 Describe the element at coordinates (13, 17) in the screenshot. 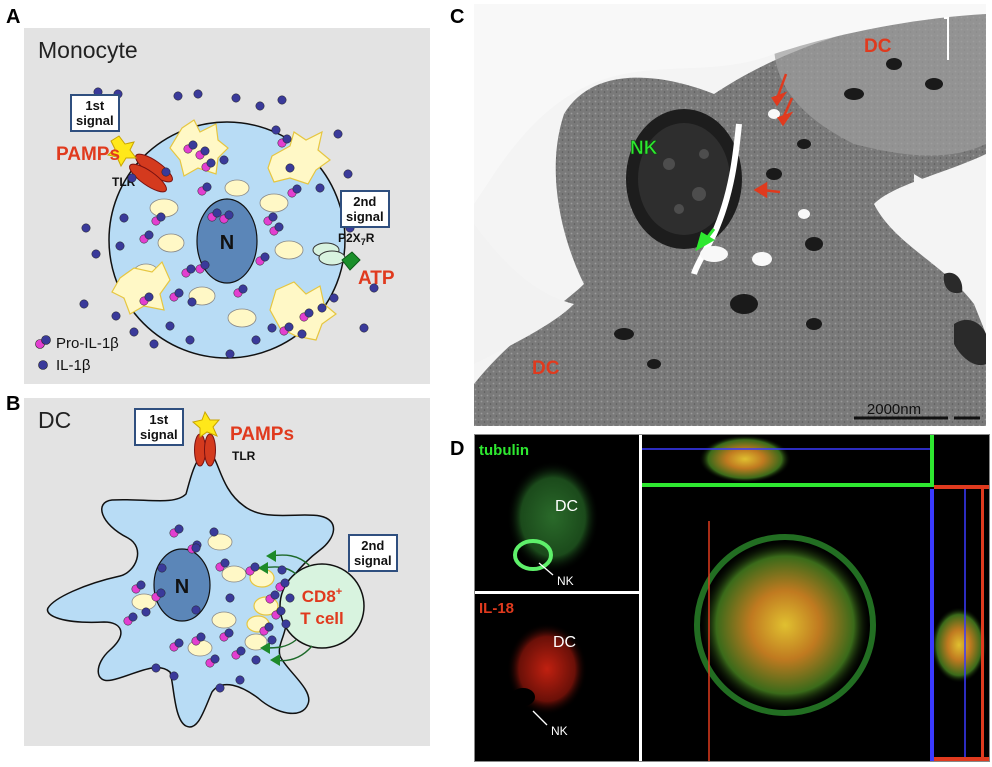

I see `panel-a-letter: A` at that location.